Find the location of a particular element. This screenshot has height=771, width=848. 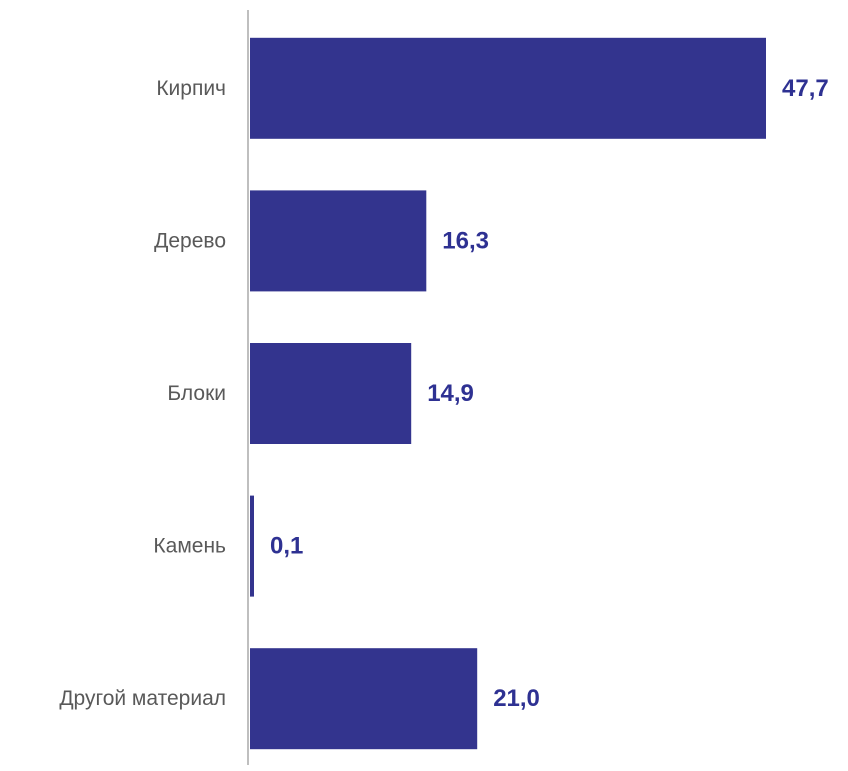

value-label-0: 47,7 is located at coordinates (805, 88).